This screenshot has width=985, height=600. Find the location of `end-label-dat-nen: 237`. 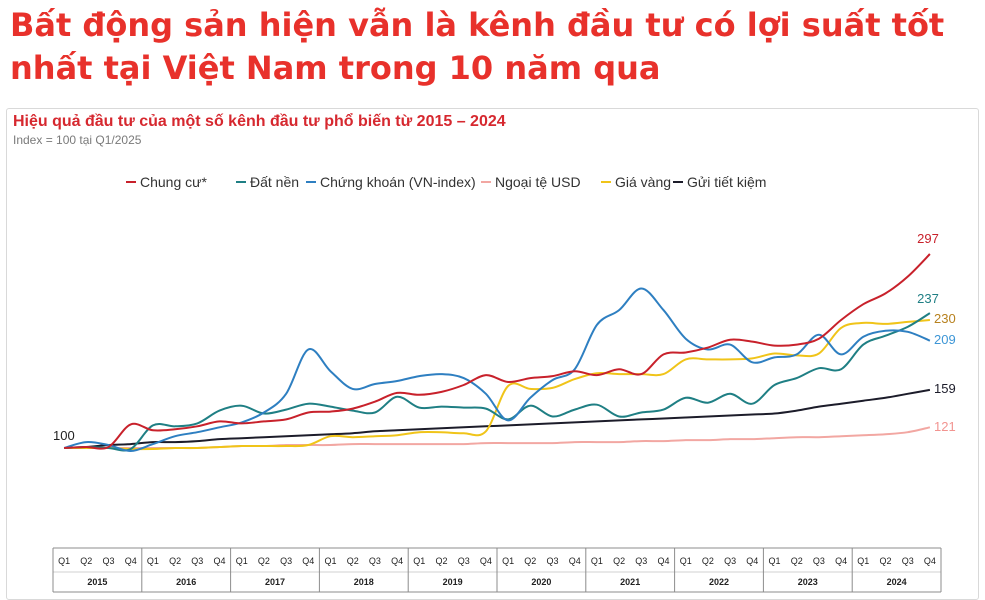

end-label-dat-nen: 237 is located at coordinates (928, 298).